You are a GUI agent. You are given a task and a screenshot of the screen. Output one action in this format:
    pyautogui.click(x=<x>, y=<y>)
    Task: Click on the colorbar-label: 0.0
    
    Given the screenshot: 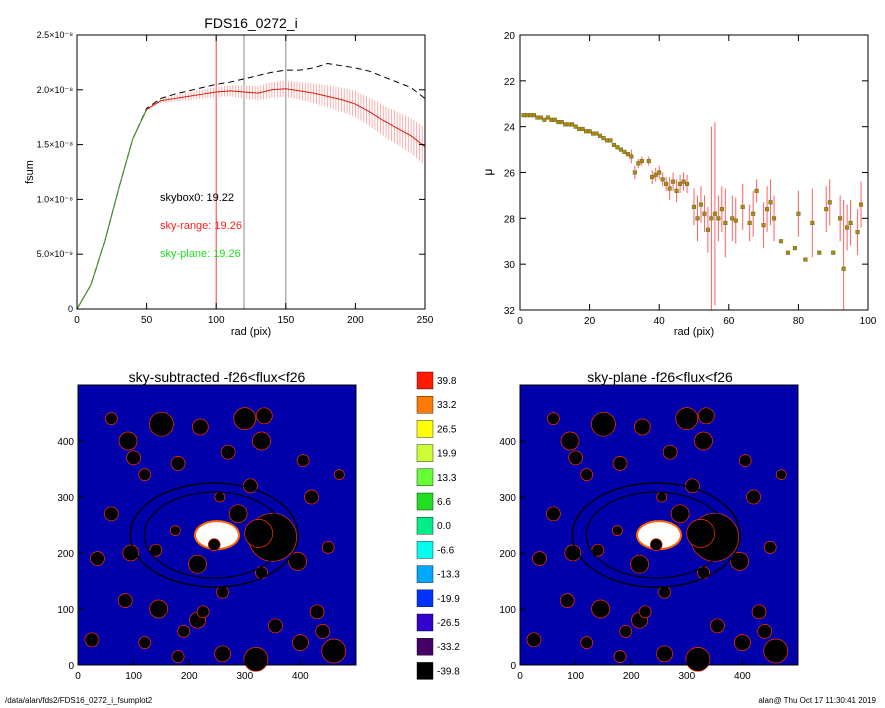 What is the action you would take?
    pyautogui.click(x=444, y=526)
    